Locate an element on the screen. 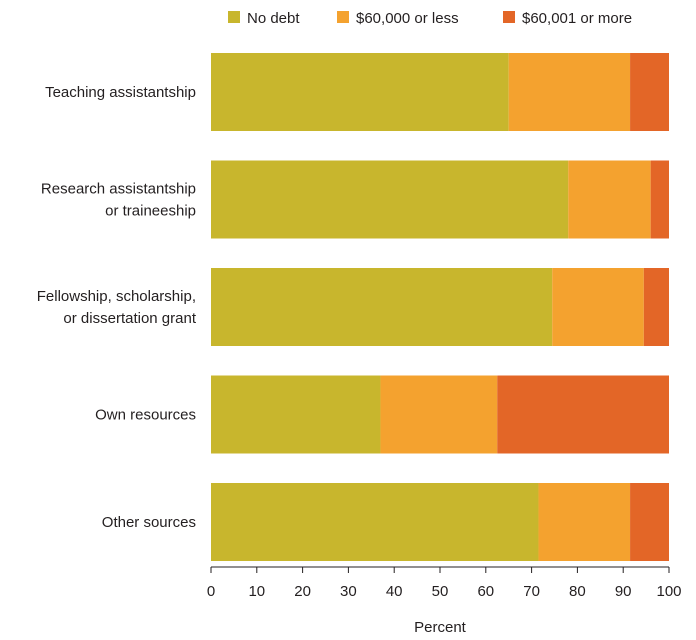 The height and width of the screenshot is (640, 696). category-label-5: Other sources is located at coordinates (149, 522).